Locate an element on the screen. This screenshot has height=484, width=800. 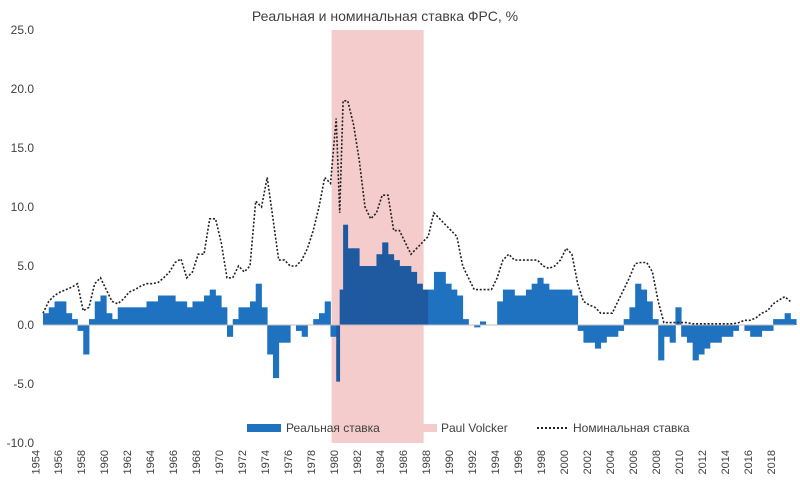
x-tick-label: 1966 is located at coordinates (174, 462).